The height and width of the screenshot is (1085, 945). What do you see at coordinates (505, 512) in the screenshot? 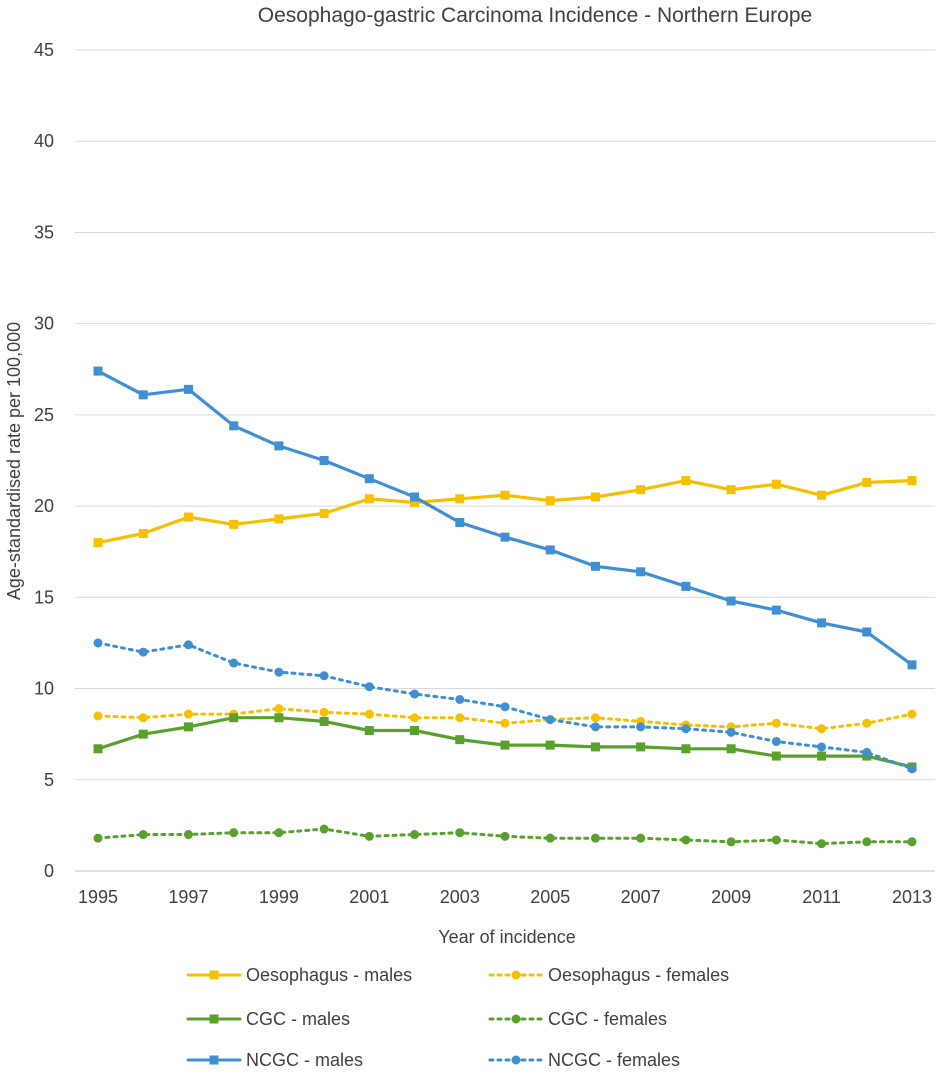
I see `series-oesophagus-males` at bounding box center [505, 512].